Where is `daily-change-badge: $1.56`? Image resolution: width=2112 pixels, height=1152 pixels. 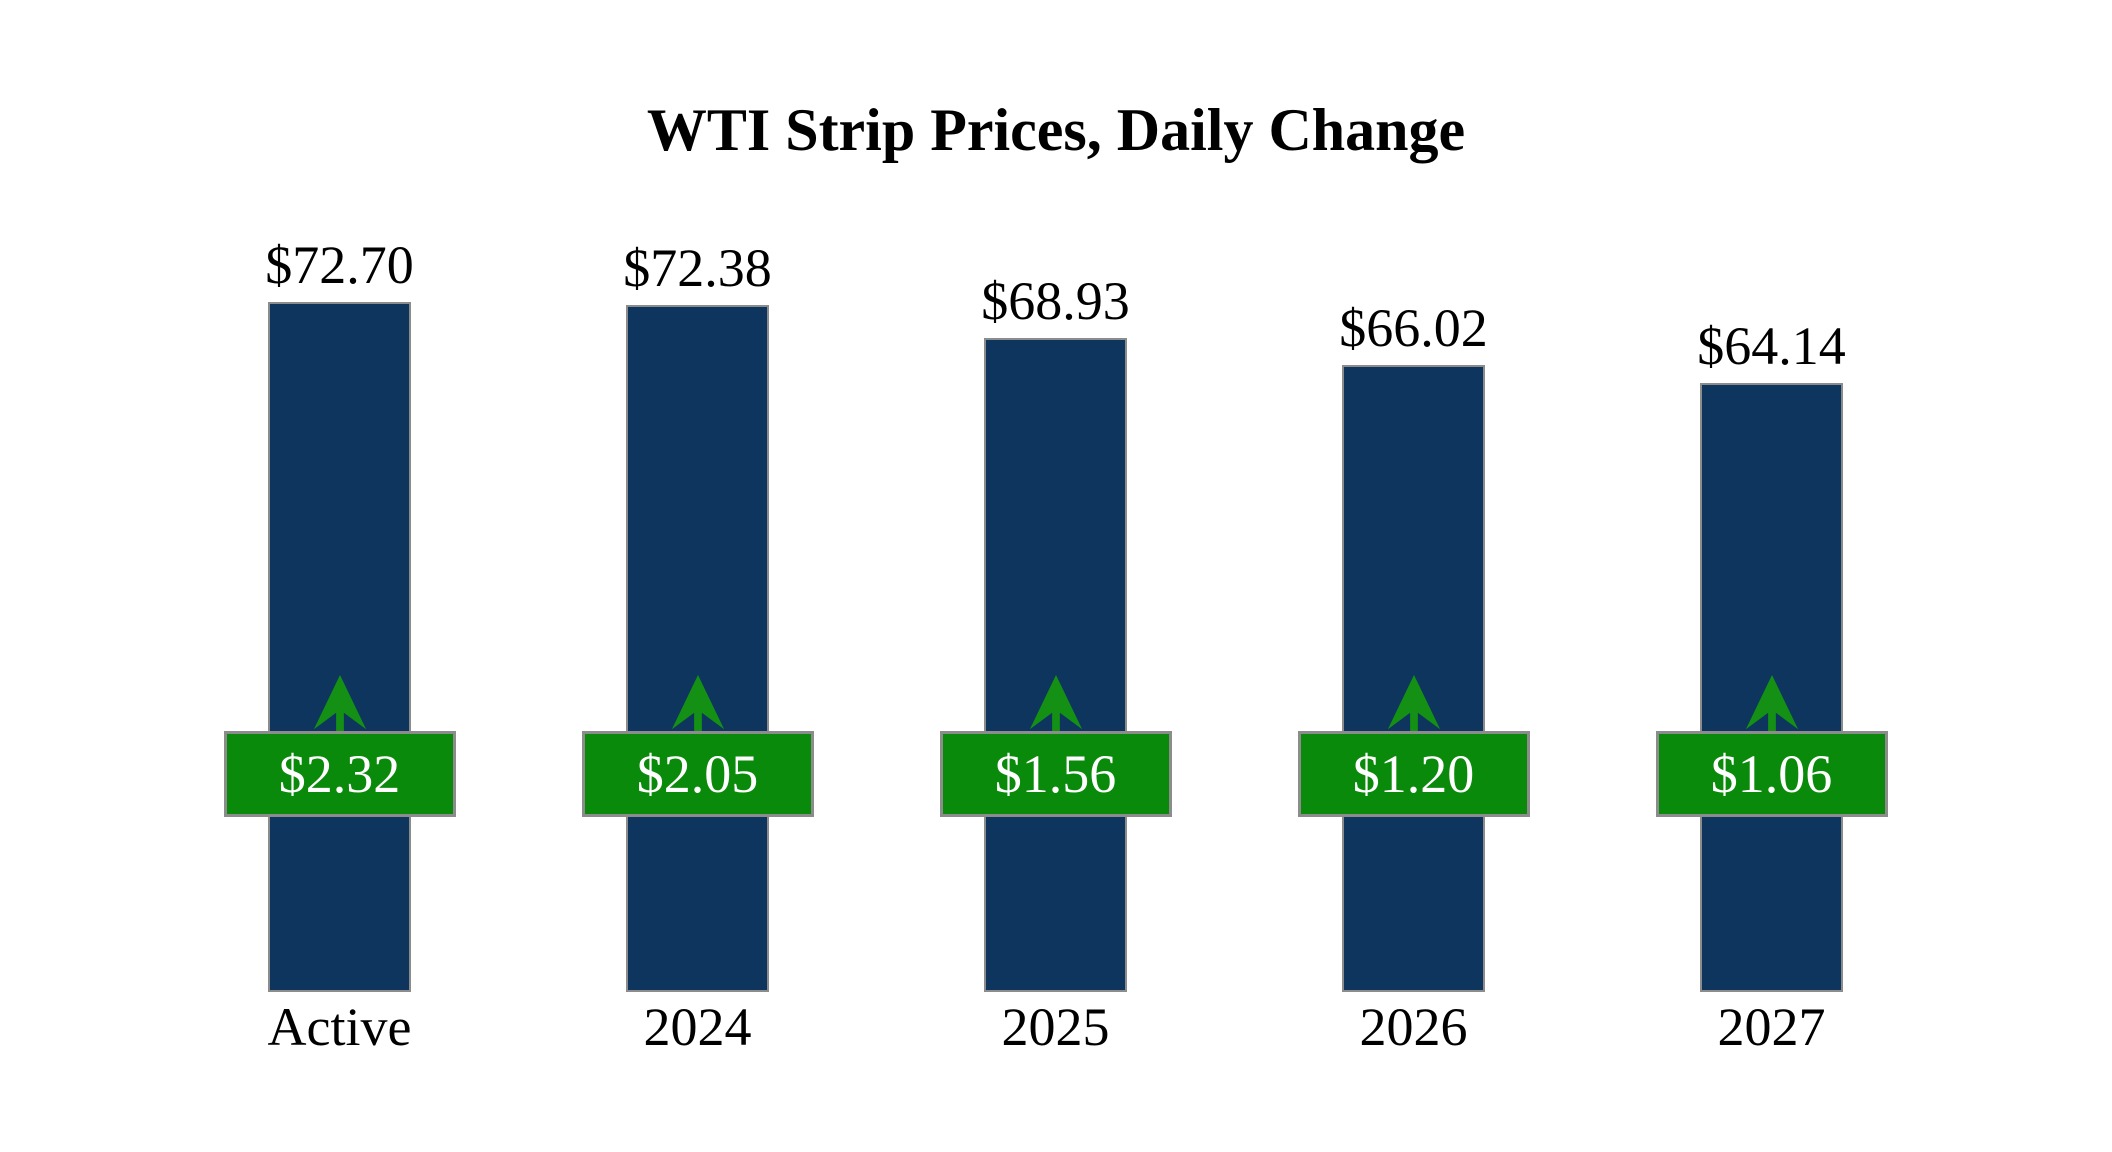
daily-change-badge: $1.56 is located at coordinates (1055, 774).